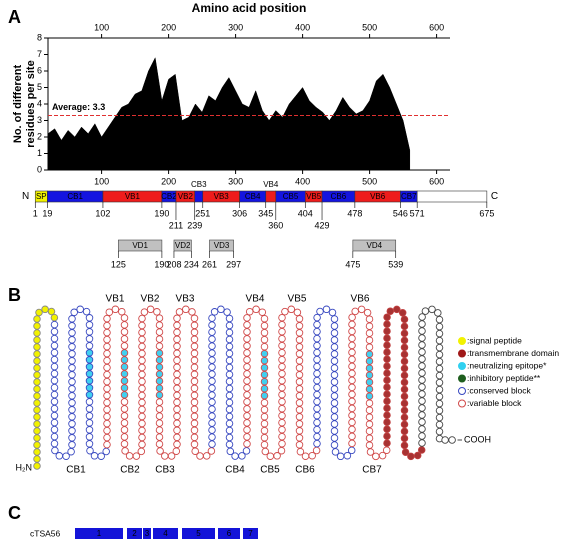  What do you see at coordinates (250, 533) in the screenshot?
I see `construct-segment-label: 7` at bounding box center [250, 533].